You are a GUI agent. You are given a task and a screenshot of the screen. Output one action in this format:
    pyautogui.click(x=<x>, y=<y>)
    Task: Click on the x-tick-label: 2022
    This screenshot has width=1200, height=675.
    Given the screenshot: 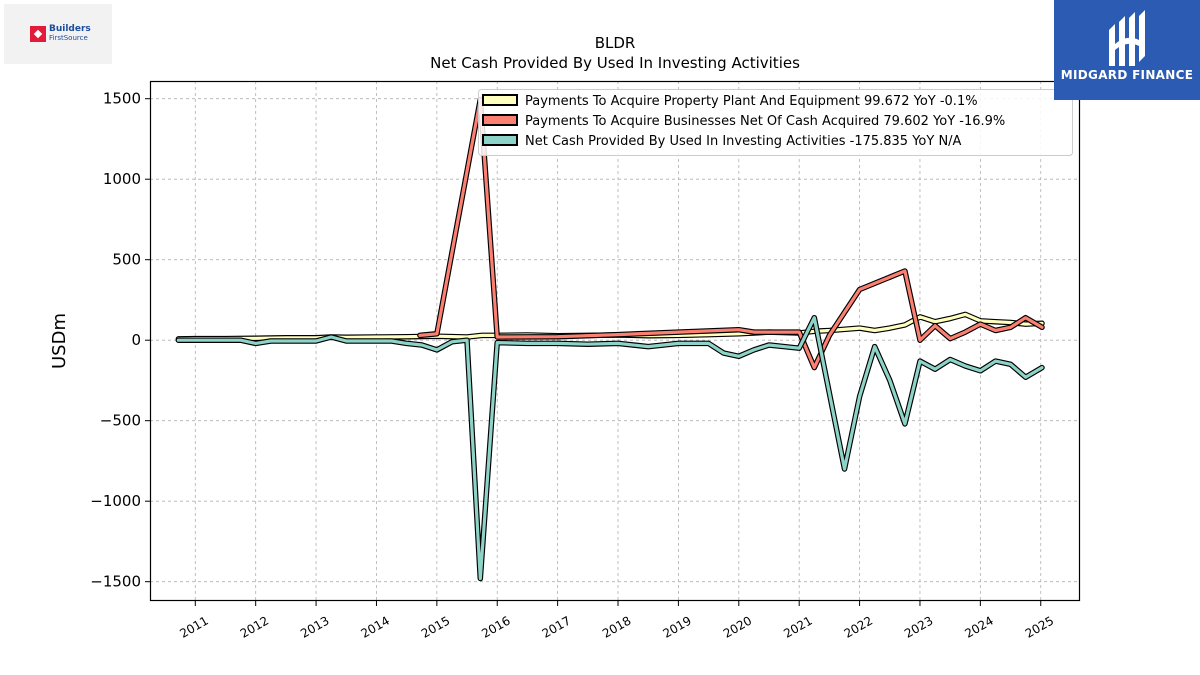 What is the action you would take?
    pyautogui.click(x=858, y=626)
    